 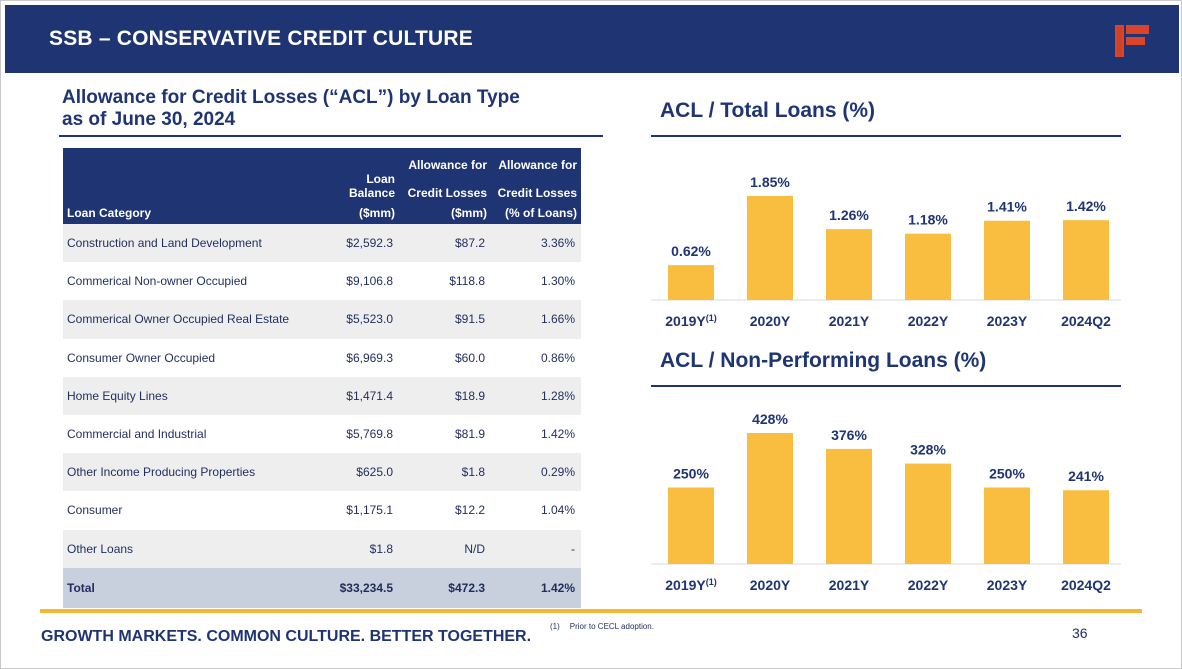 I want to click on cell-category: Commercial and Industrial, so click(x=189, y=434).